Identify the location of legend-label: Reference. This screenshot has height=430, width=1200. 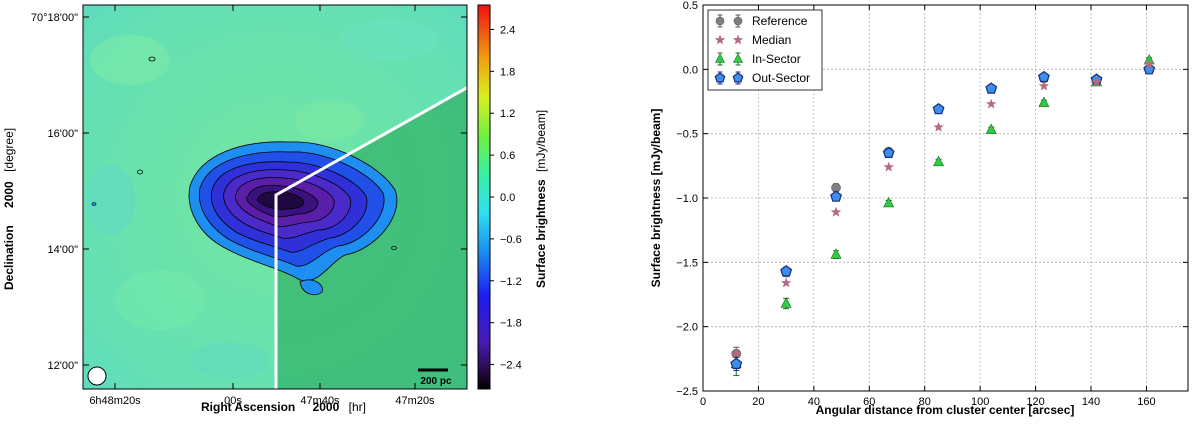
(780, 21).